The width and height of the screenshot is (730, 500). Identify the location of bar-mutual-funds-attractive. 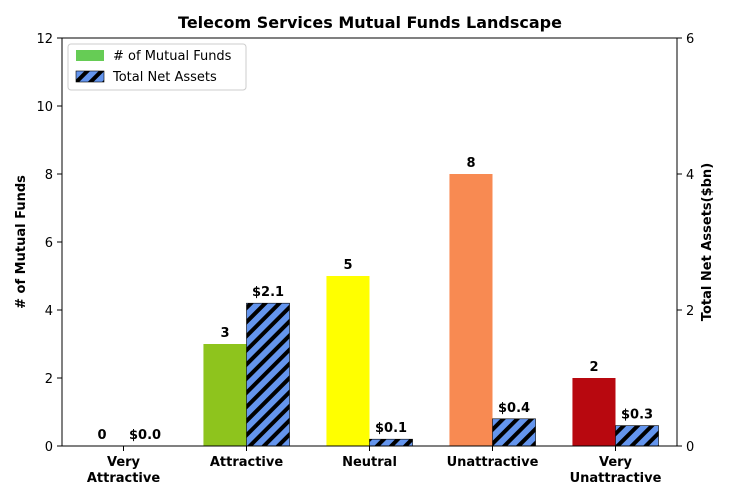
(225, 395).